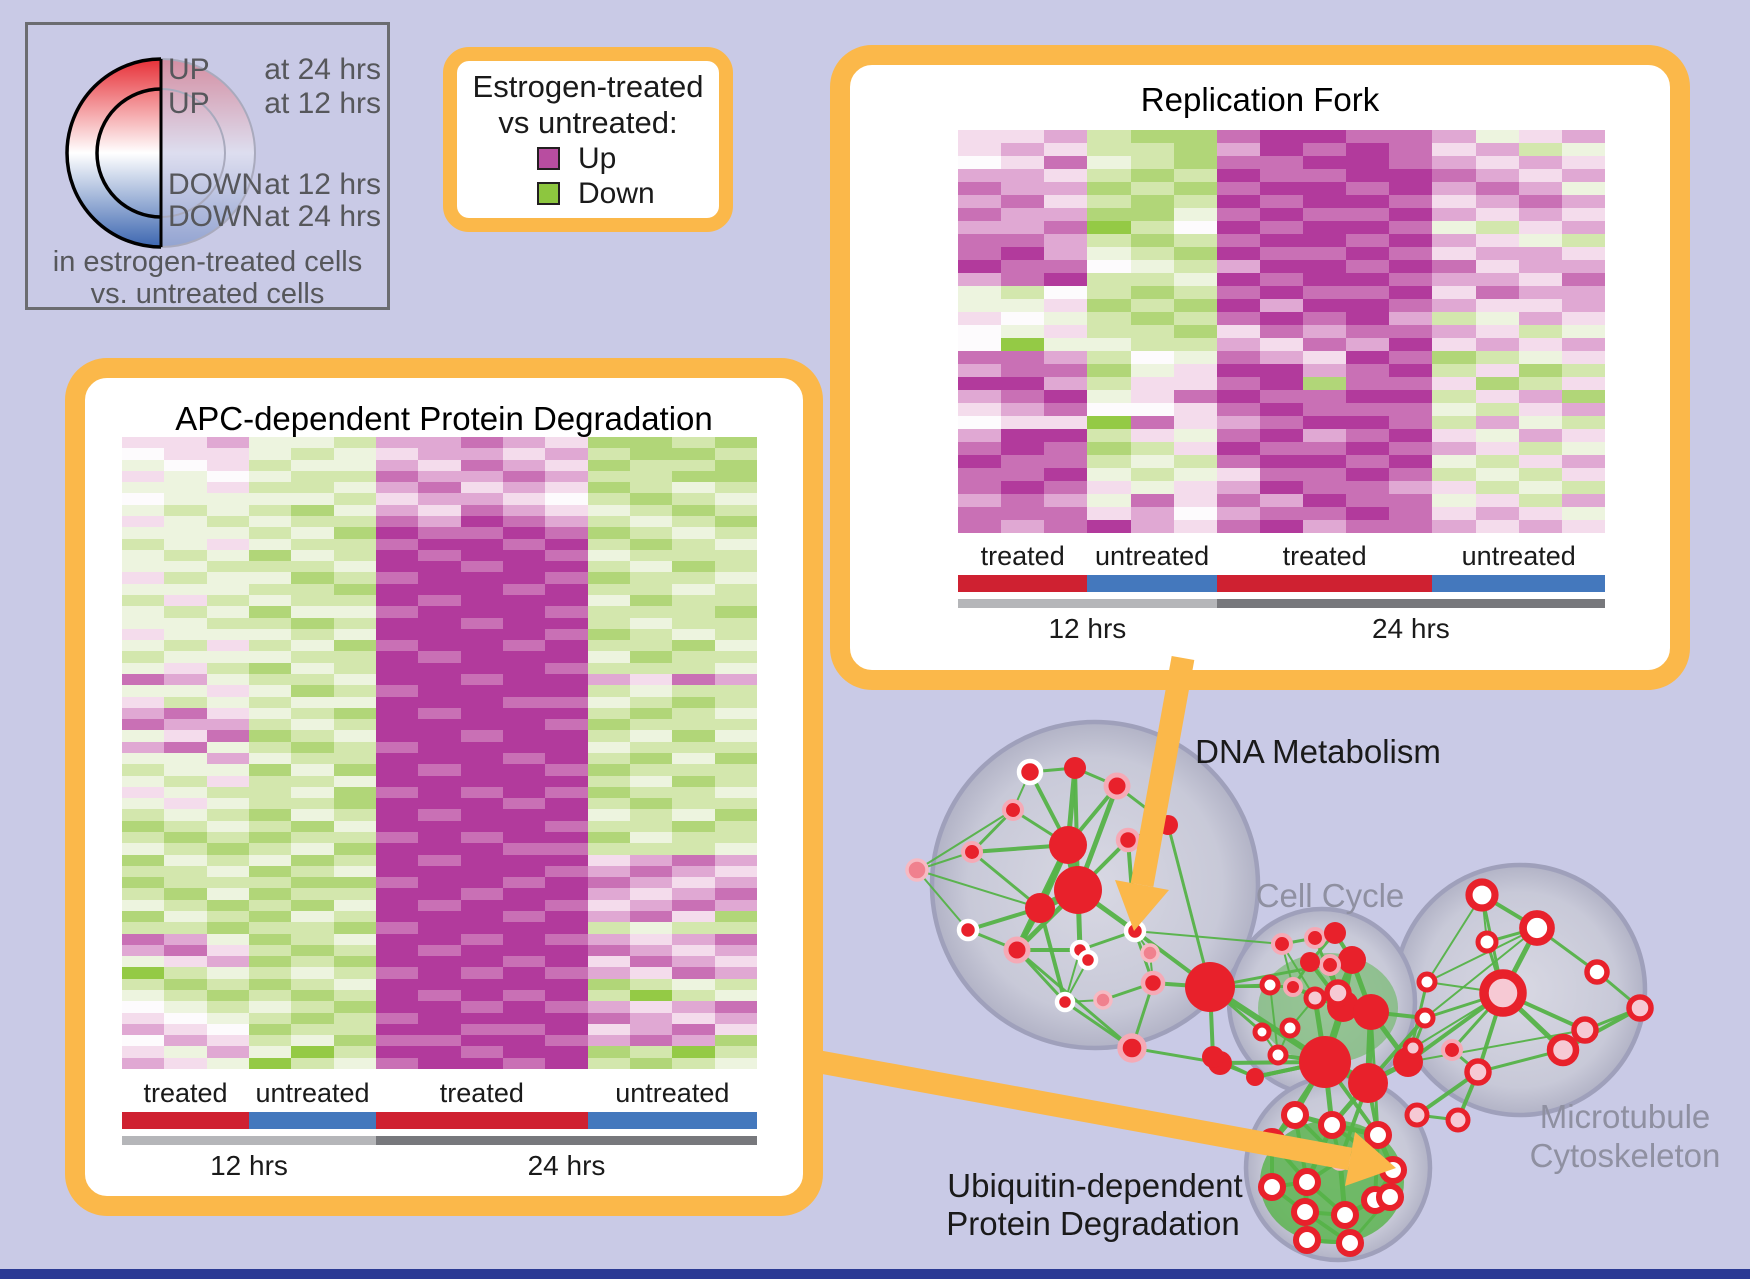 Image resolution: width=1750 pixels, height=1279 pixels. Describe the element at coordinates (1281, 629) in the screenshot. I see `rf-time-labels: 12 hrs 24 hrs` at that location.